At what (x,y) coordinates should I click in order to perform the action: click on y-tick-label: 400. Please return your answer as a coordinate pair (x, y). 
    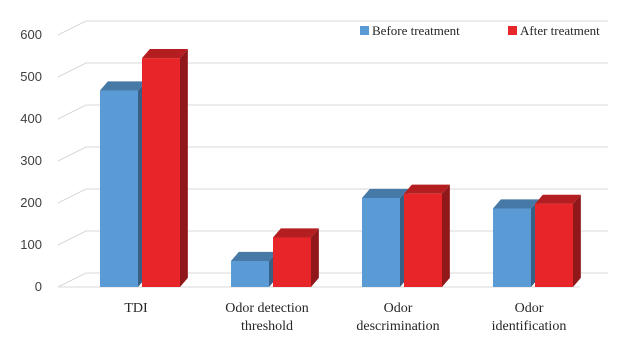
    Looking at the image, I should click on (31, 118).